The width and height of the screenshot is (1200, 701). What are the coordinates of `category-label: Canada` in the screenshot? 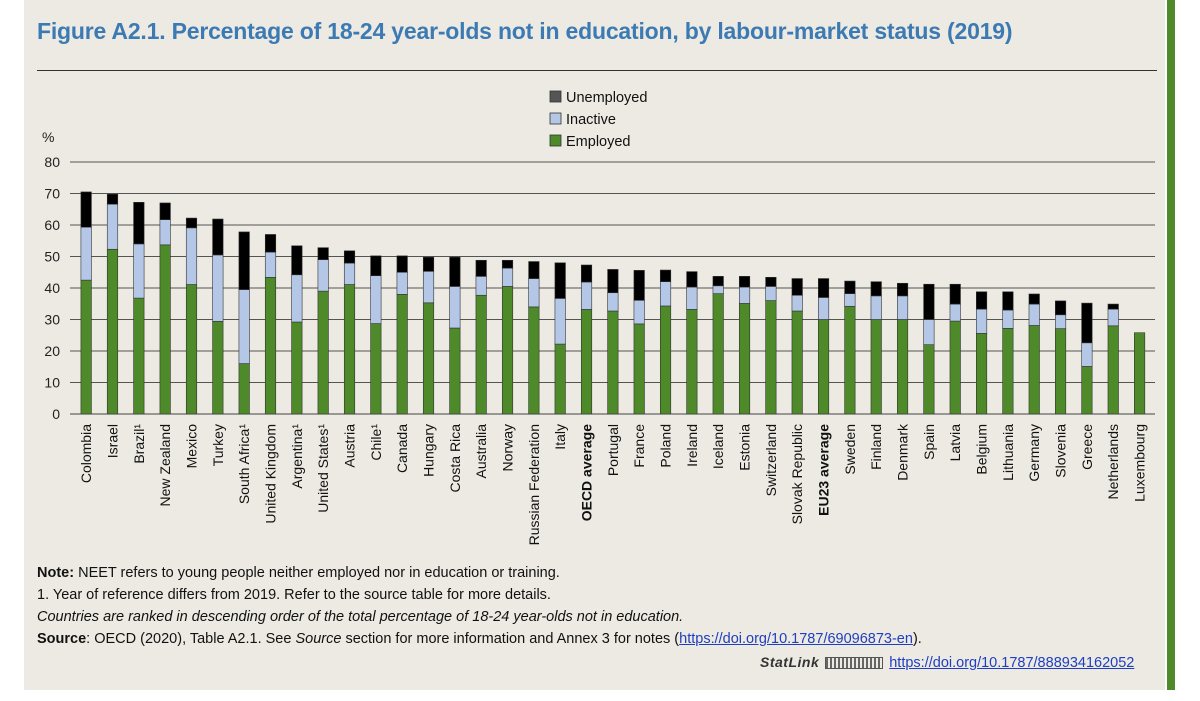 It's located at (402, 448).